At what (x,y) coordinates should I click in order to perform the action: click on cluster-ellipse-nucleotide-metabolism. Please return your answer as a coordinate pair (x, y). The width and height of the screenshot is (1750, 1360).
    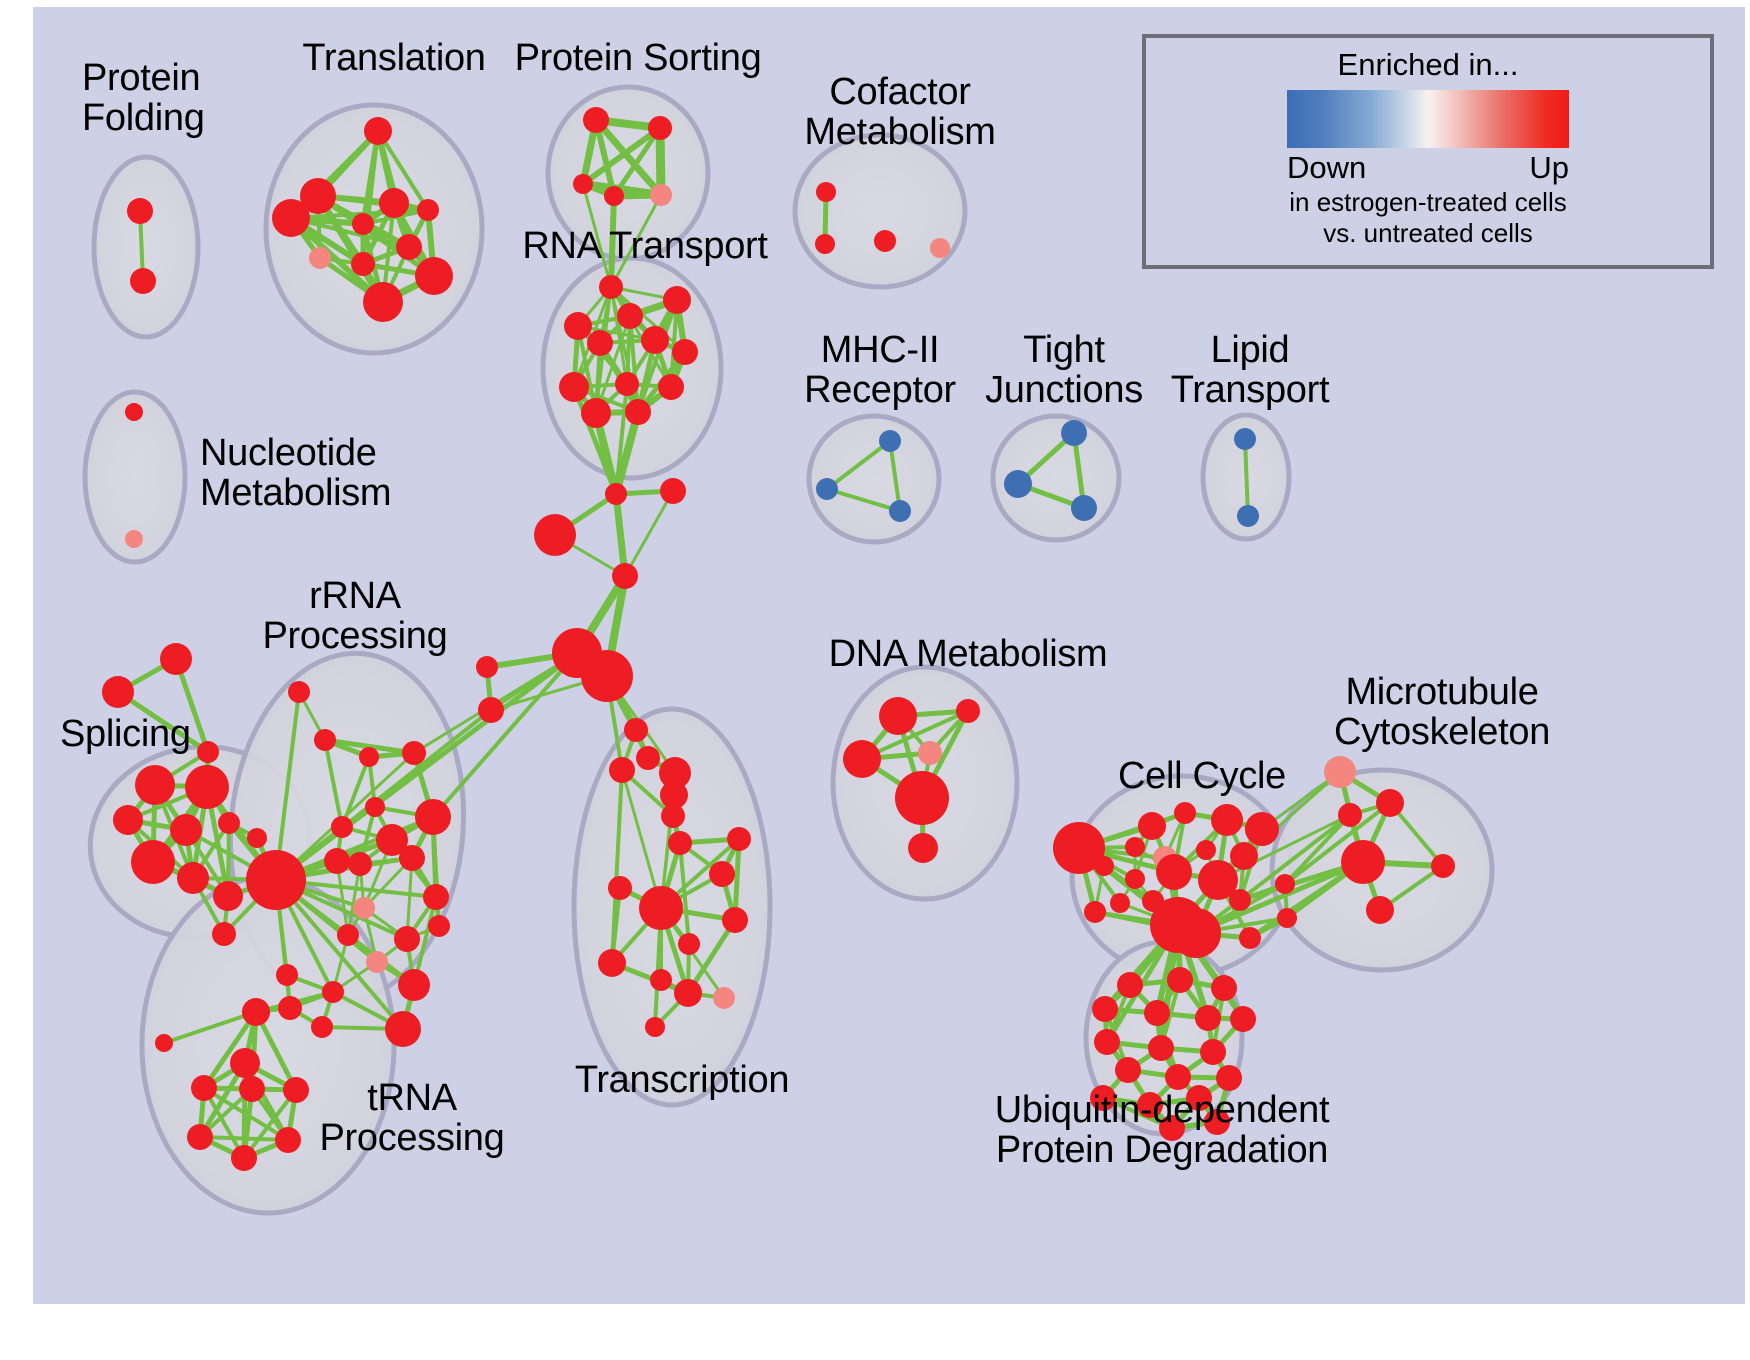
    Looking at the image, I should click on (135, 477).